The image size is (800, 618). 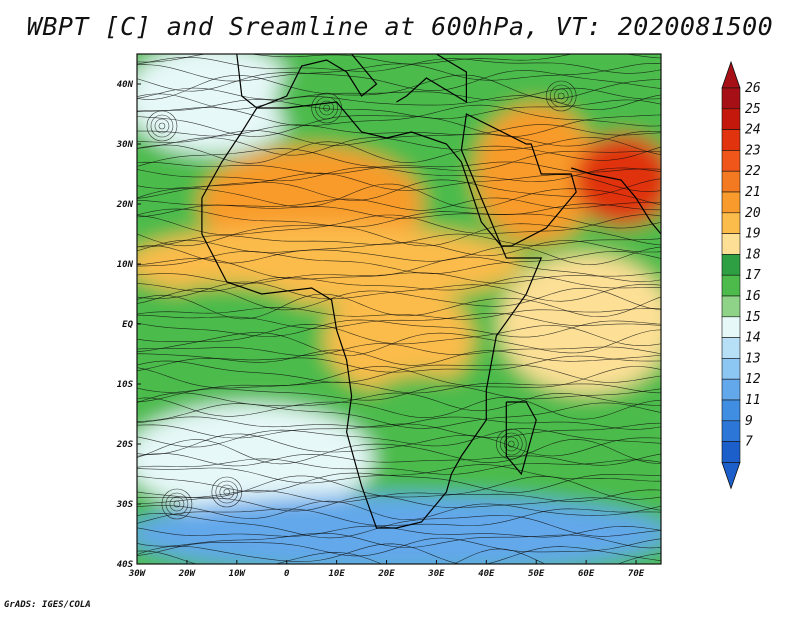 What do you see at coordinates (753, 275) in the screenshot?
I see `colorbar-label: 17` at bounding box center [753, 275].